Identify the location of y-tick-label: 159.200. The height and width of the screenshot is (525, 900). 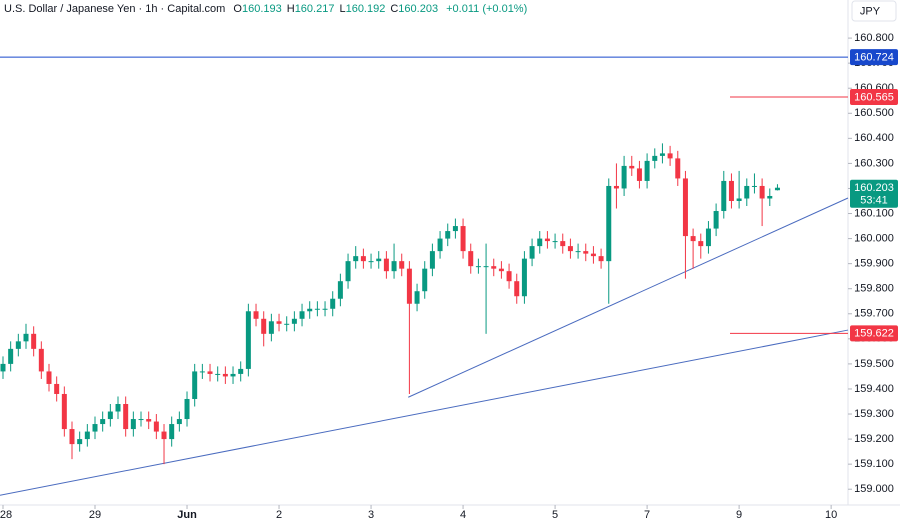
(874, 439).